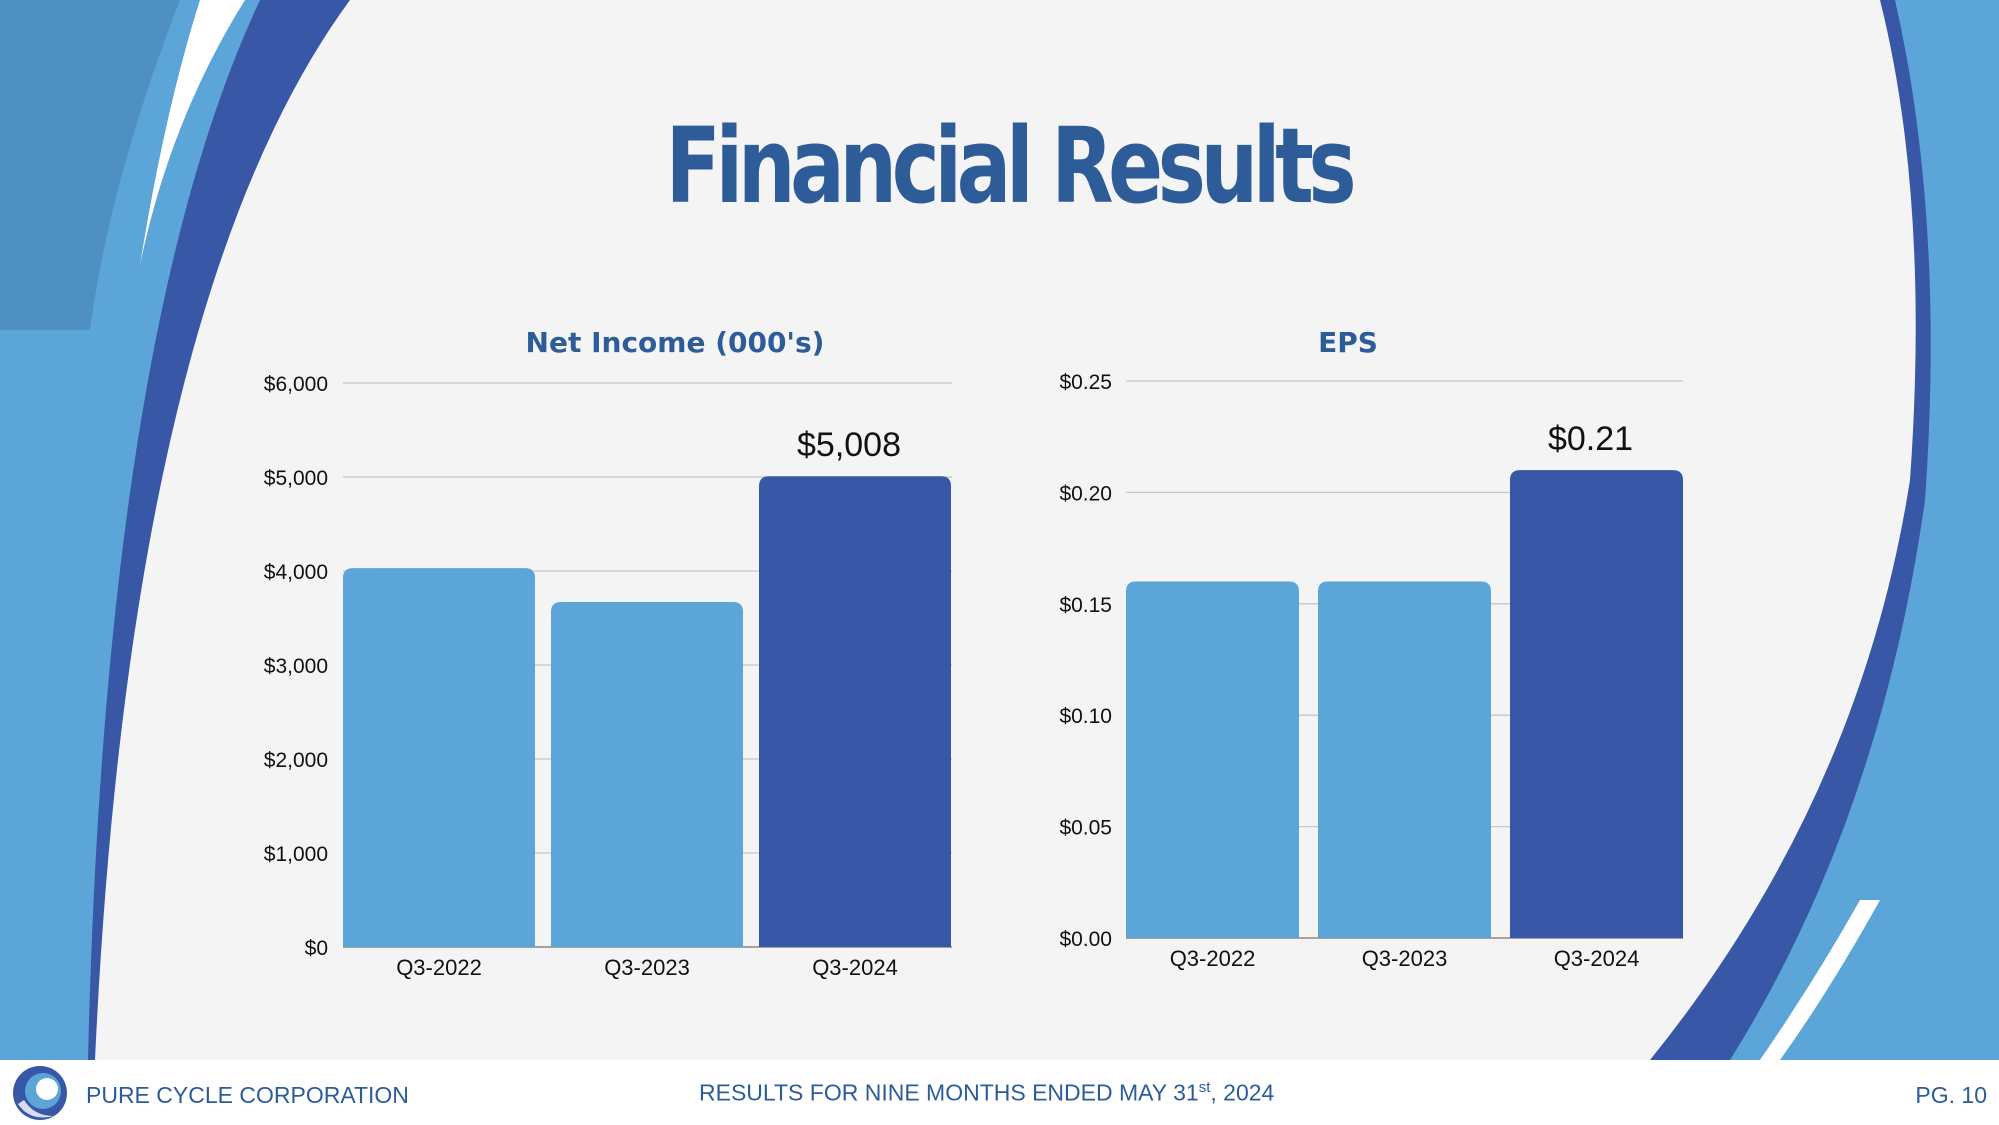 Image resolution: width=1999 pixels, height=1125 pixels. I want to click on y-tick-label: $0.00, so click(1085, 939).